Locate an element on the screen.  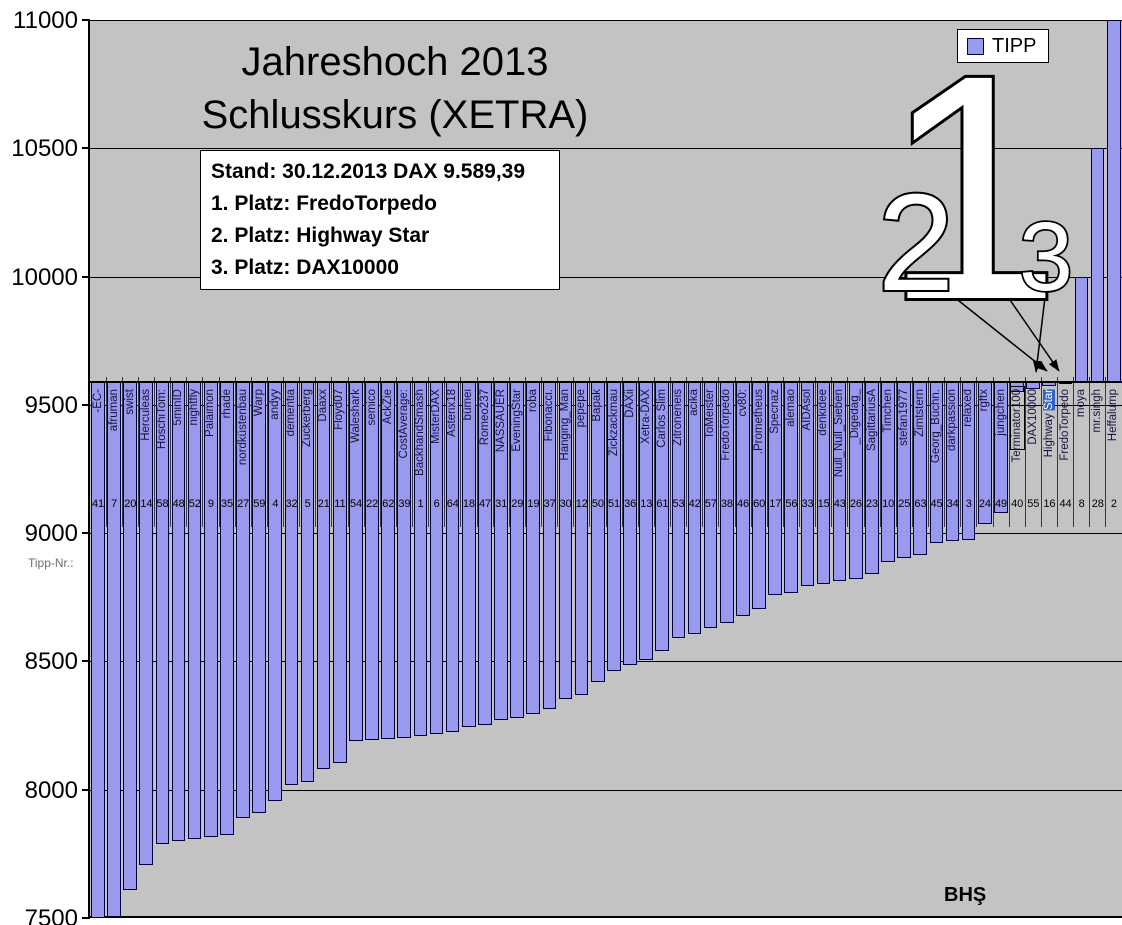
tipp-number: 48 is located at coordinates (178, 504).